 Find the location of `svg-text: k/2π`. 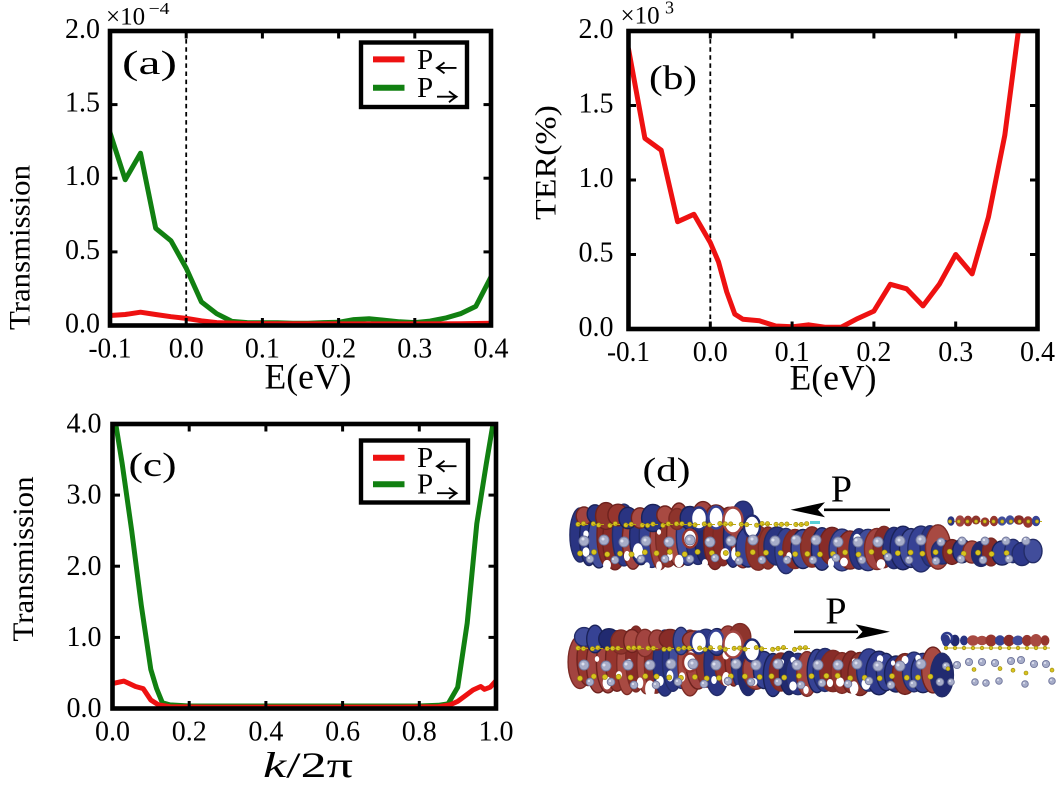

svg-text: k/2π is located at coordinates (308, 765).